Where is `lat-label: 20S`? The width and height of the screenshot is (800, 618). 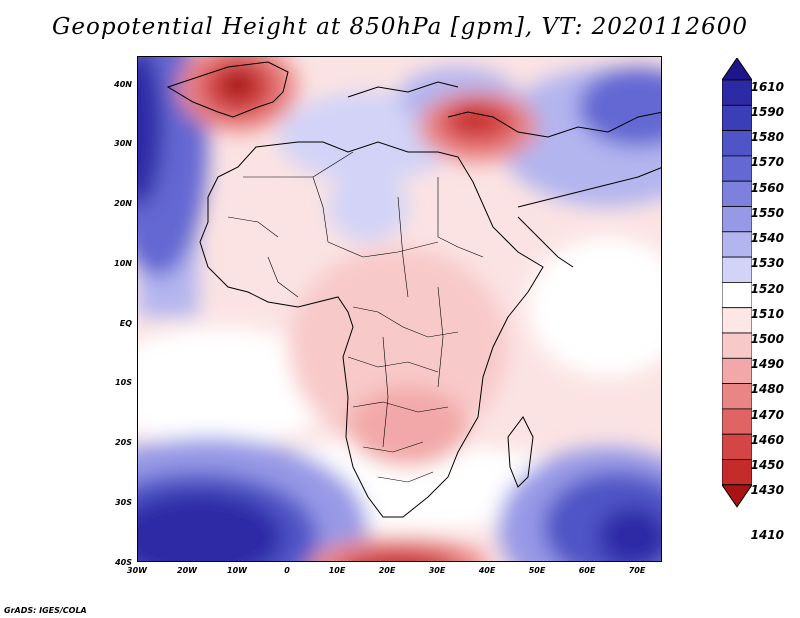 lat-label: 20S is located at coordinates (123, 442).